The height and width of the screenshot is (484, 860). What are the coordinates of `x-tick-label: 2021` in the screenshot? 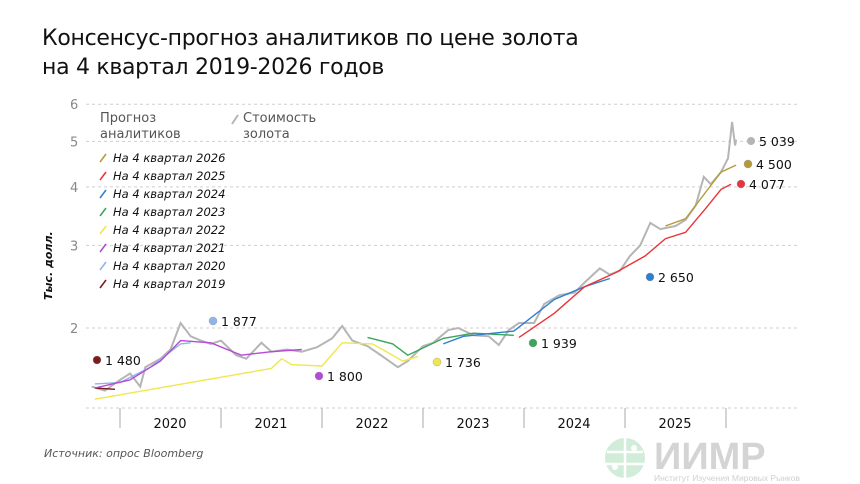 It's located at (270, 424).